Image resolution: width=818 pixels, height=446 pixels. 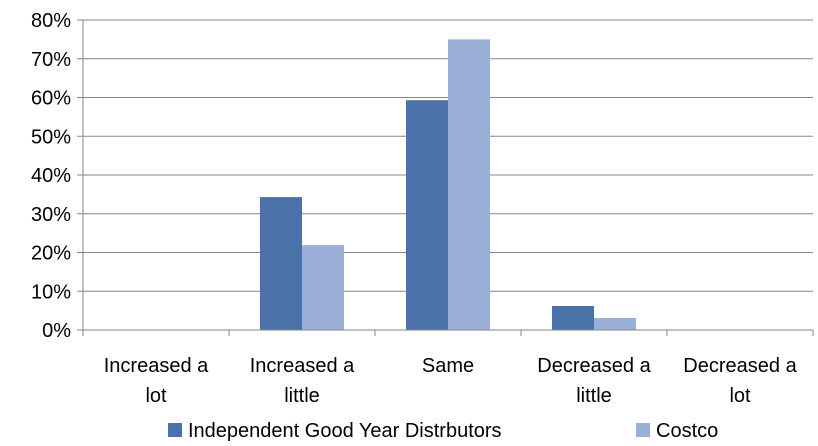 What do you see at coordinates (687, 431) in the screenshot?
I see `legend-label: Costco` at bounding box center [687, 431].